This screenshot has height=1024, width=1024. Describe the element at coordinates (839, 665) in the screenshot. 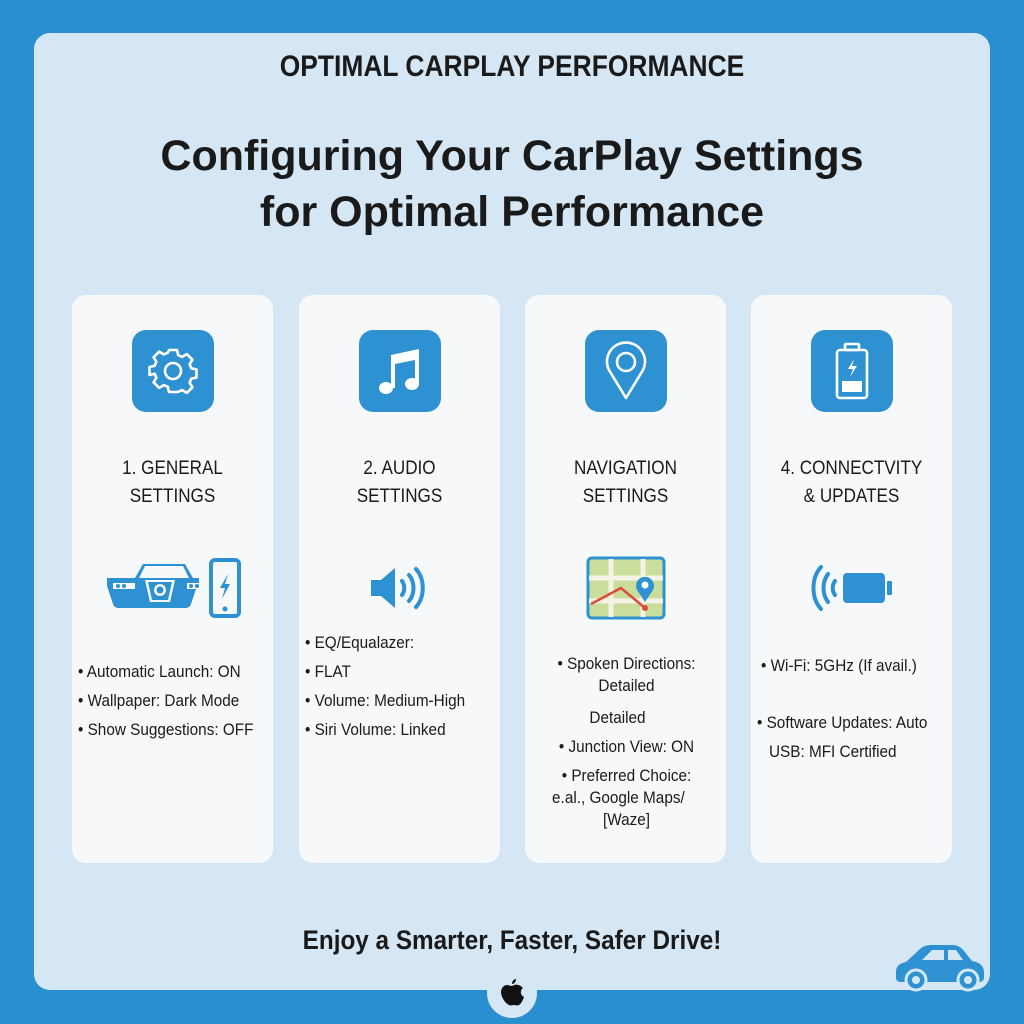

I see `list-item: • Wi-Fi: 5GHz (If avail.)` at that location.